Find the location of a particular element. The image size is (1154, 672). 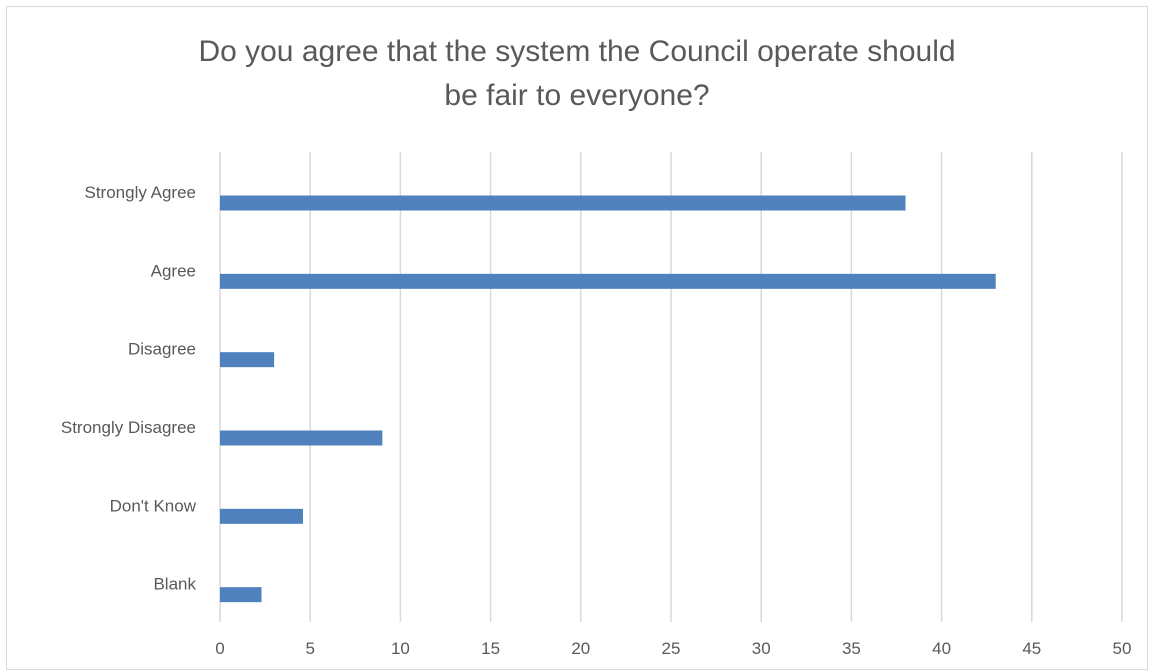

x-tick-label: 30 is located at coordinates (761, 648).